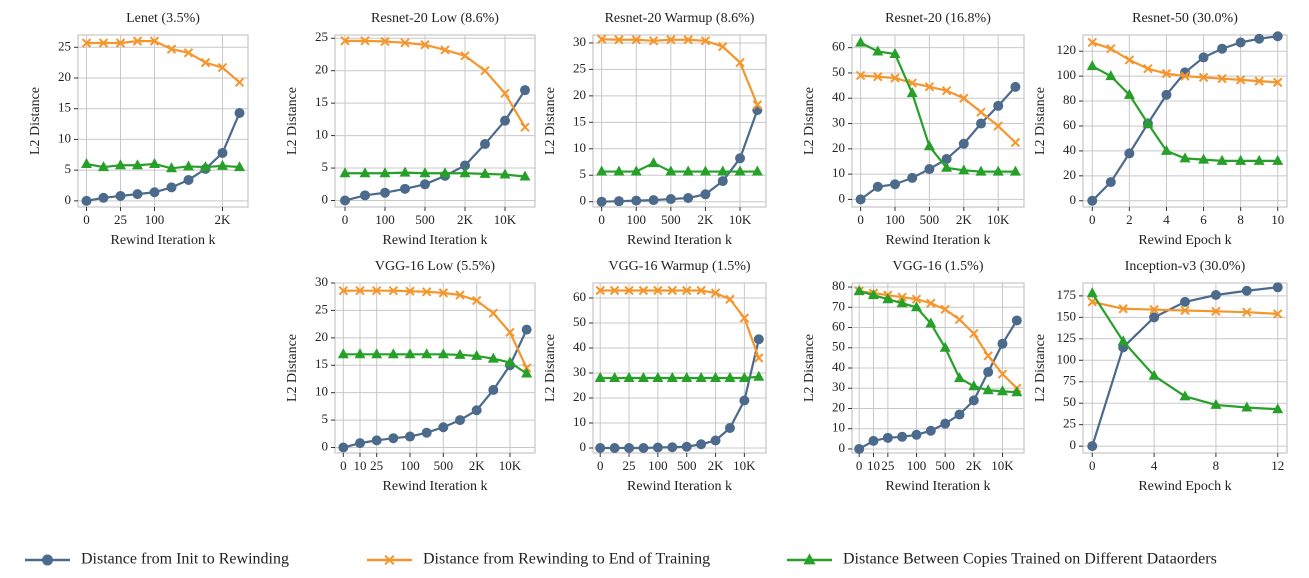 Image resolution: width=1309 pixels, height=578 pixels. I want to click on y-tick-label: 80, so click(1069, 99).